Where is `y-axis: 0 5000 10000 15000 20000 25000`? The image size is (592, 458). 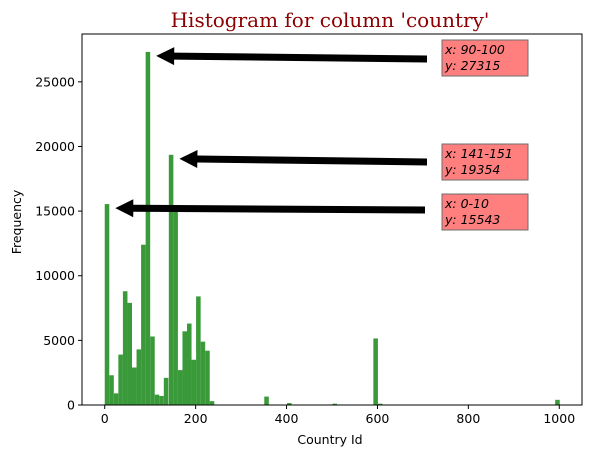
y-axis: 0 5000 10000 15000 20000 25000 is located at coordinates (58, 243).